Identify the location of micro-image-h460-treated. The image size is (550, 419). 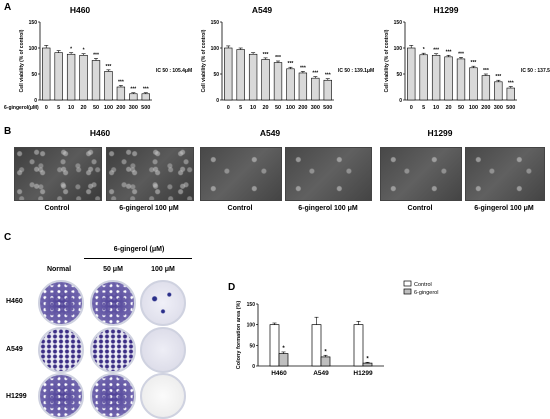
(150, 174).